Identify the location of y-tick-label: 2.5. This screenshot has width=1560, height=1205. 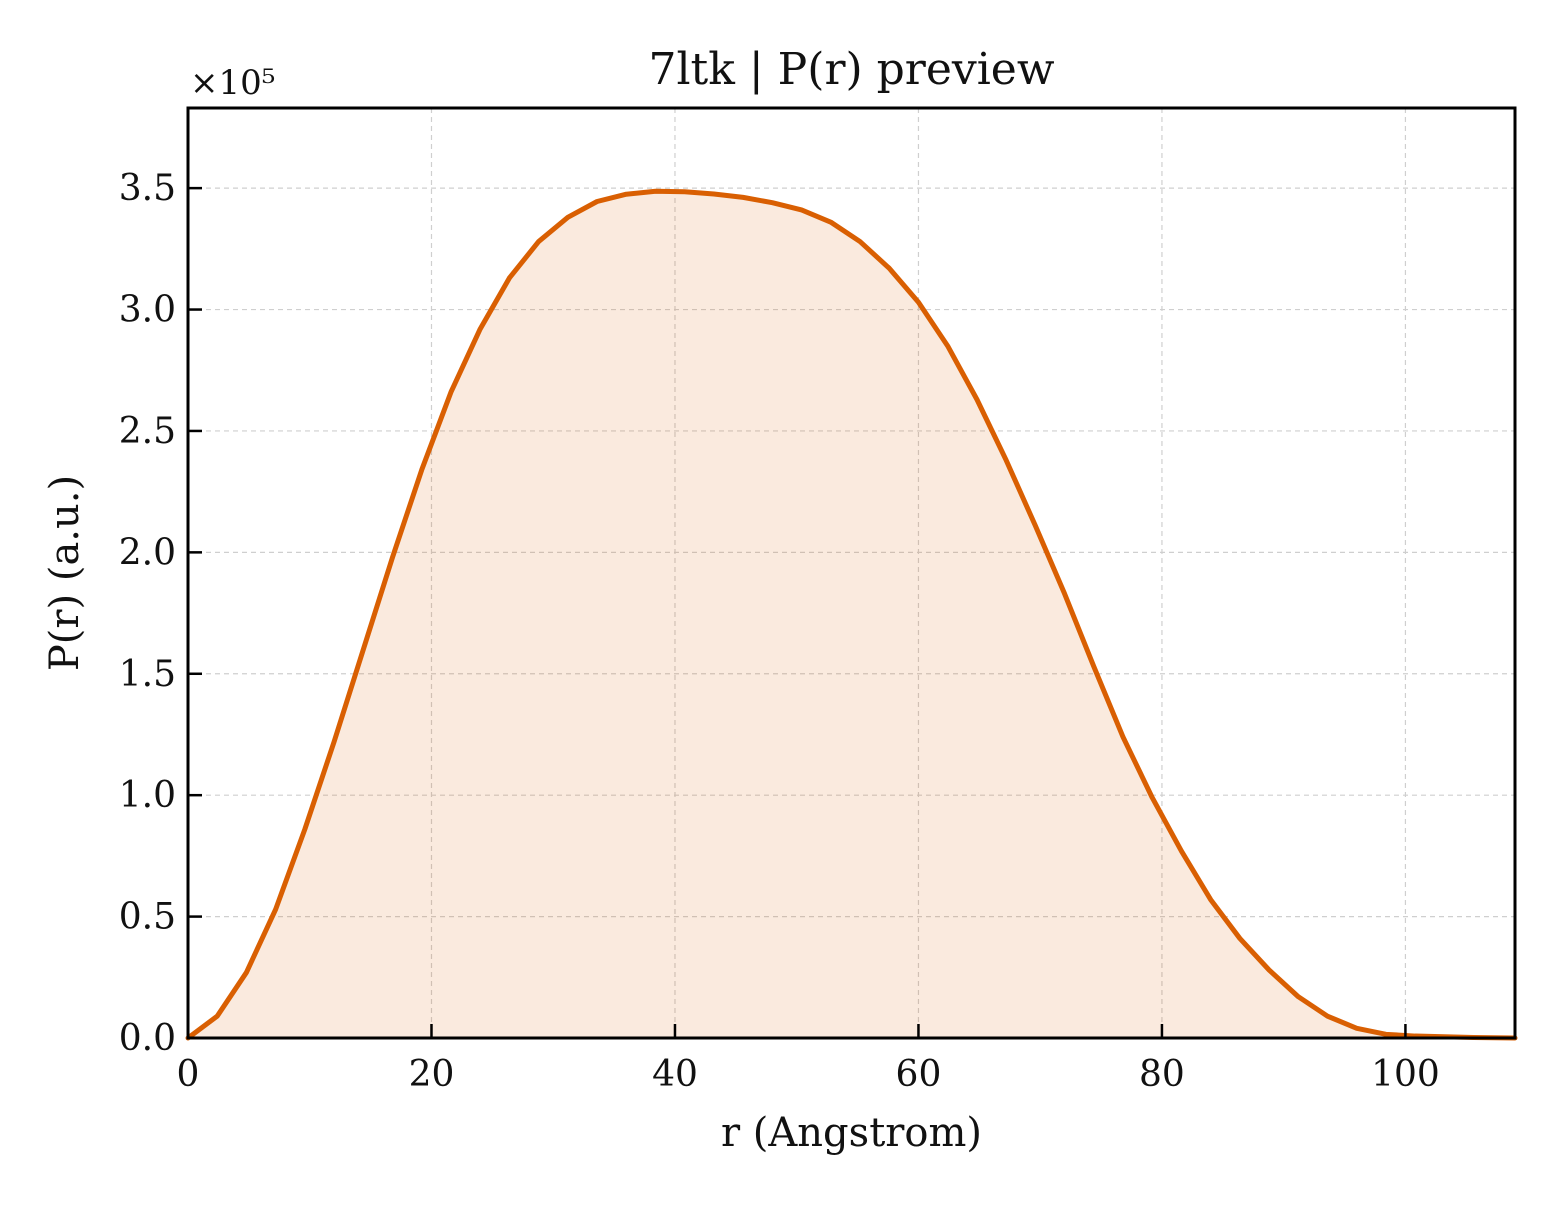
(147, 431).